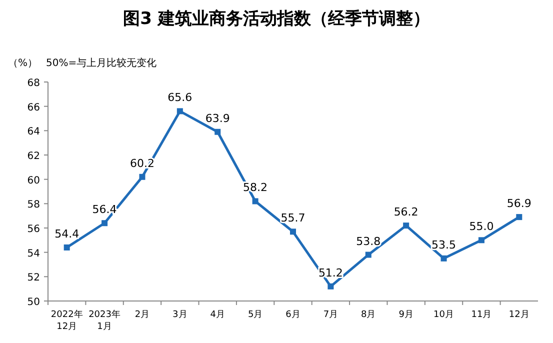 The width and height of the screenshot is (553, 343). I want to click on data-label: 54.4, so click(67, 233).